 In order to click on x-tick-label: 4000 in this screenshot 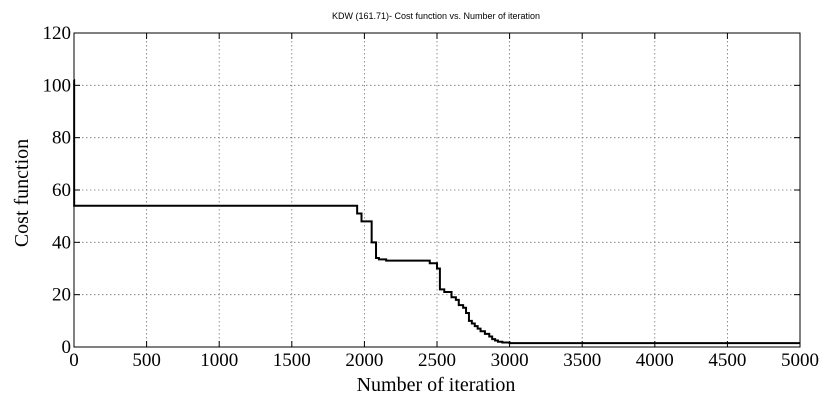, I will do `click(655, 360)`.